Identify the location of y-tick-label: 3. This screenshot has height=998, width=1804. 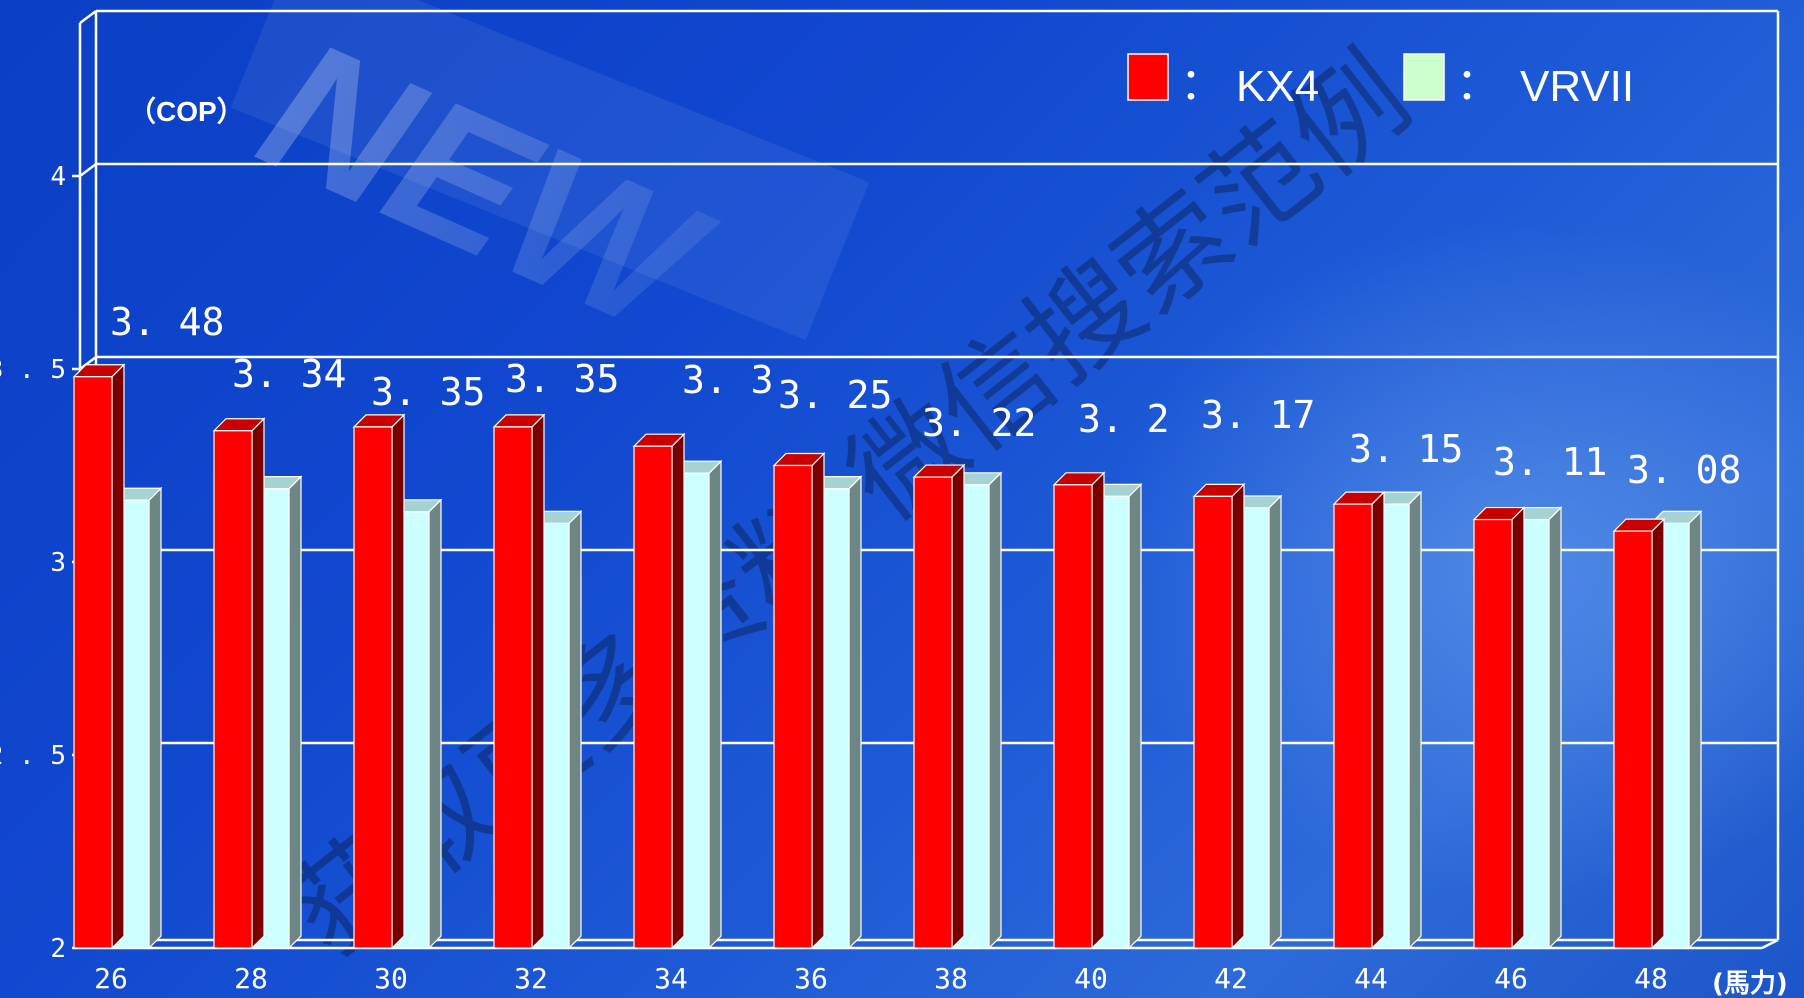
(58, 563).